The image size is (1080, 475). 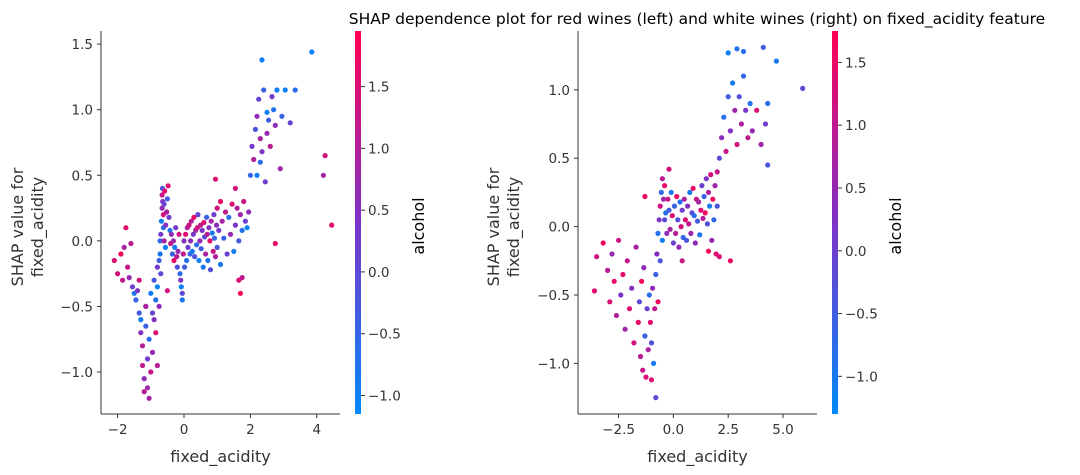 I want to click on colorbar-tick-label: −0.5, so click(x=861, y=315).